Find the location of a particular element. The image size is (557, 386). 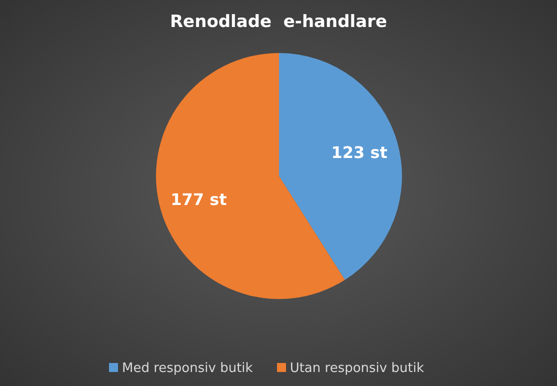

chart-title: Renodlade e-handlare is located at coordinates (278, 22).